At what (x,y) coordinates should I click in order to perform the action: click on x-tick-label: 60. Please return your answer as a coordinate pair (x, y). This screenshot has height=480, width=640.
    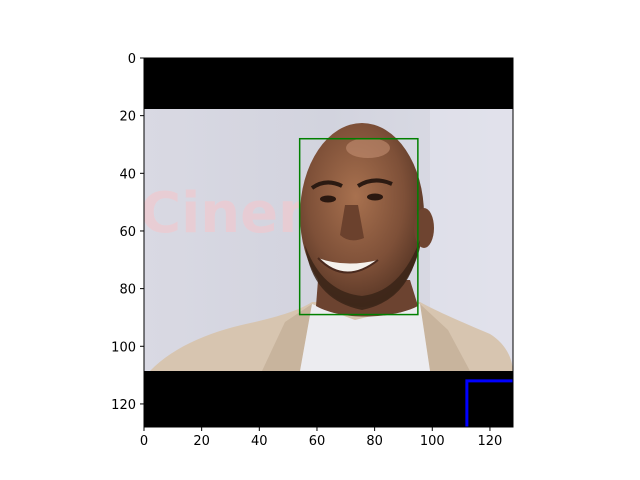
    Looking at the image, I should click on (317, 441).